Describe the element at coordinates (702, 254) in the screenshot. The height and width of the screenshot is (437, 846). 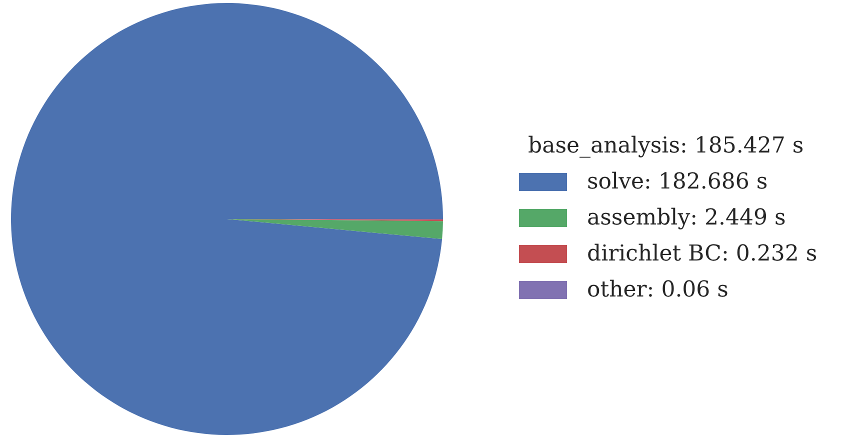
I see `legend-label: dirichlet BC: 0.232 s` at that location.